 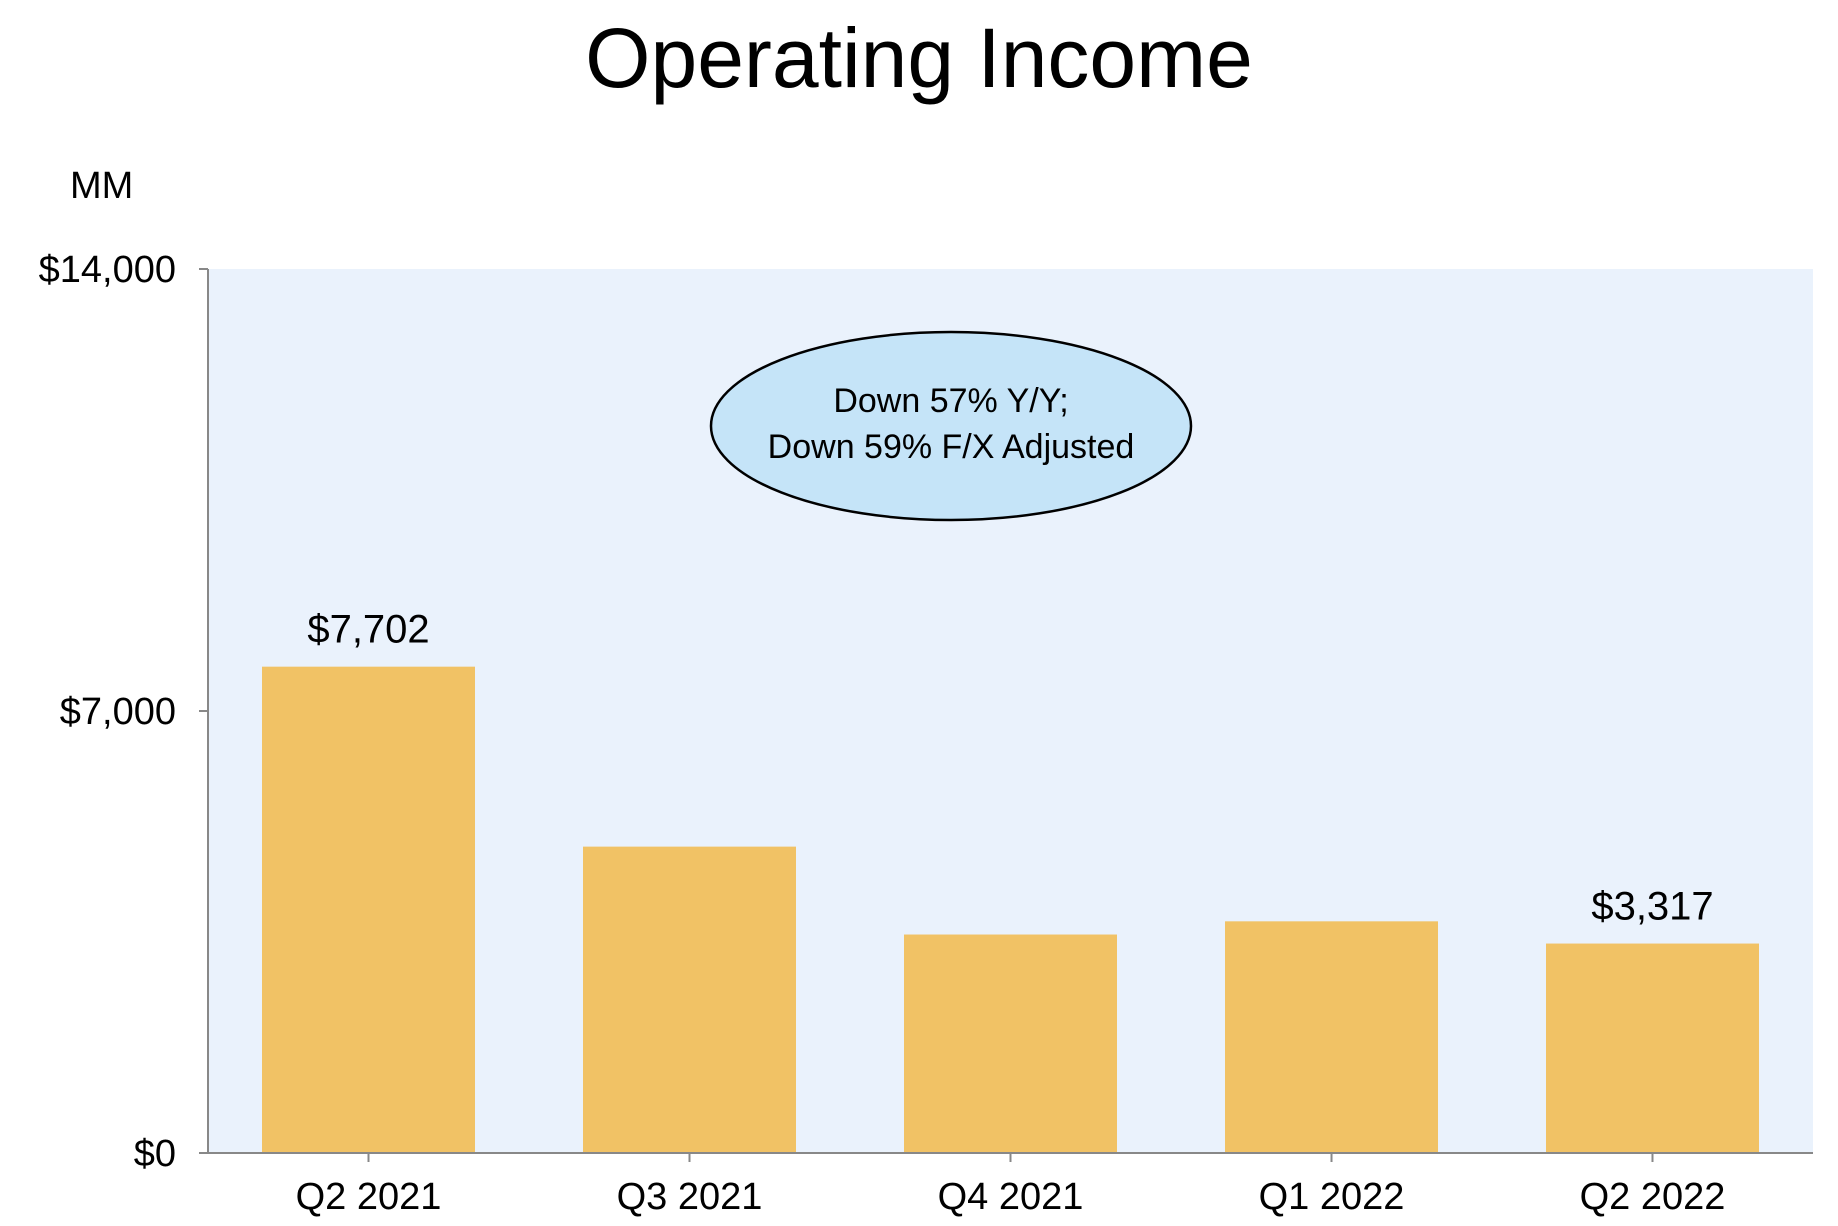 What do you see at coordinates (101, 186) in the screenshot?
I see `unit-label: MM` at bounding box center [101, 186].